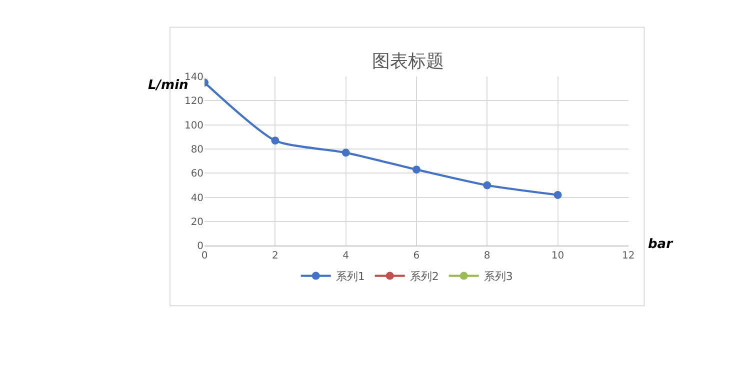 The width and height of the screenshot is (750, 366). I want to click on y-tick-label: 20, so click(197, 222).